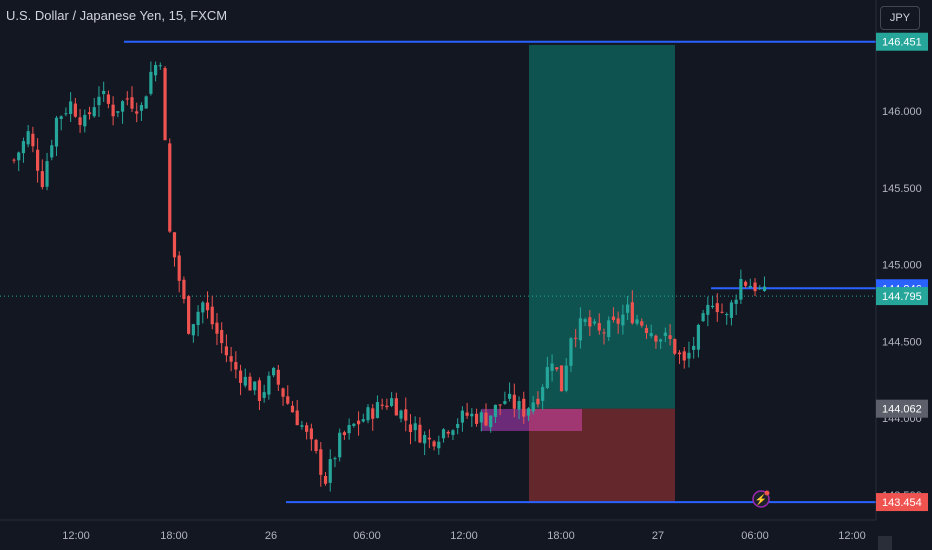 Image resolution: width=932 pixels, height=550 pixels. I want to click on x-tick-label: 06:00, so click(367, 536).